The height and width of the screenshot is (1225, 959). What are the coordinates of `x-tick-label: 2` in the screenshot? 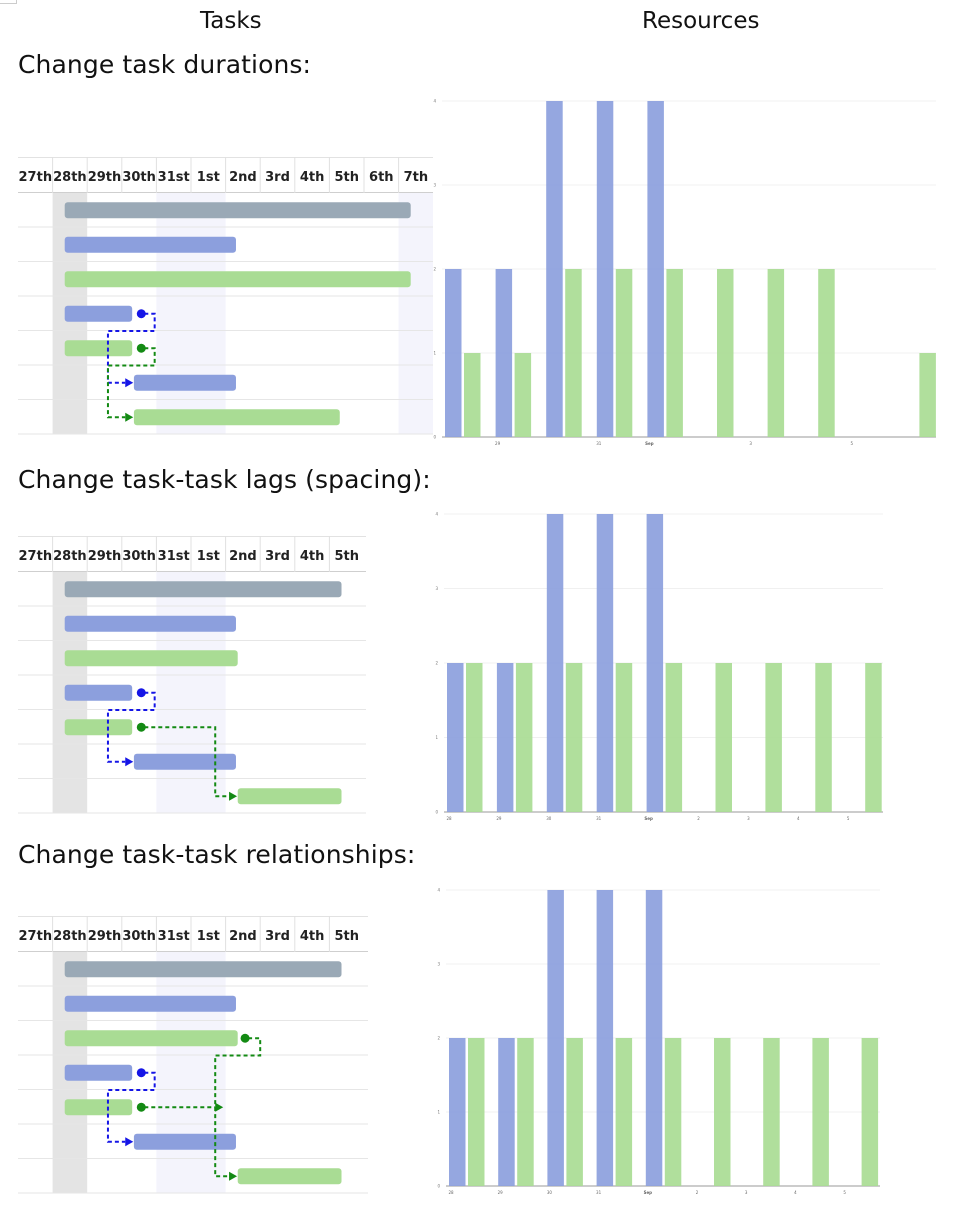 It's located at (698, 818).